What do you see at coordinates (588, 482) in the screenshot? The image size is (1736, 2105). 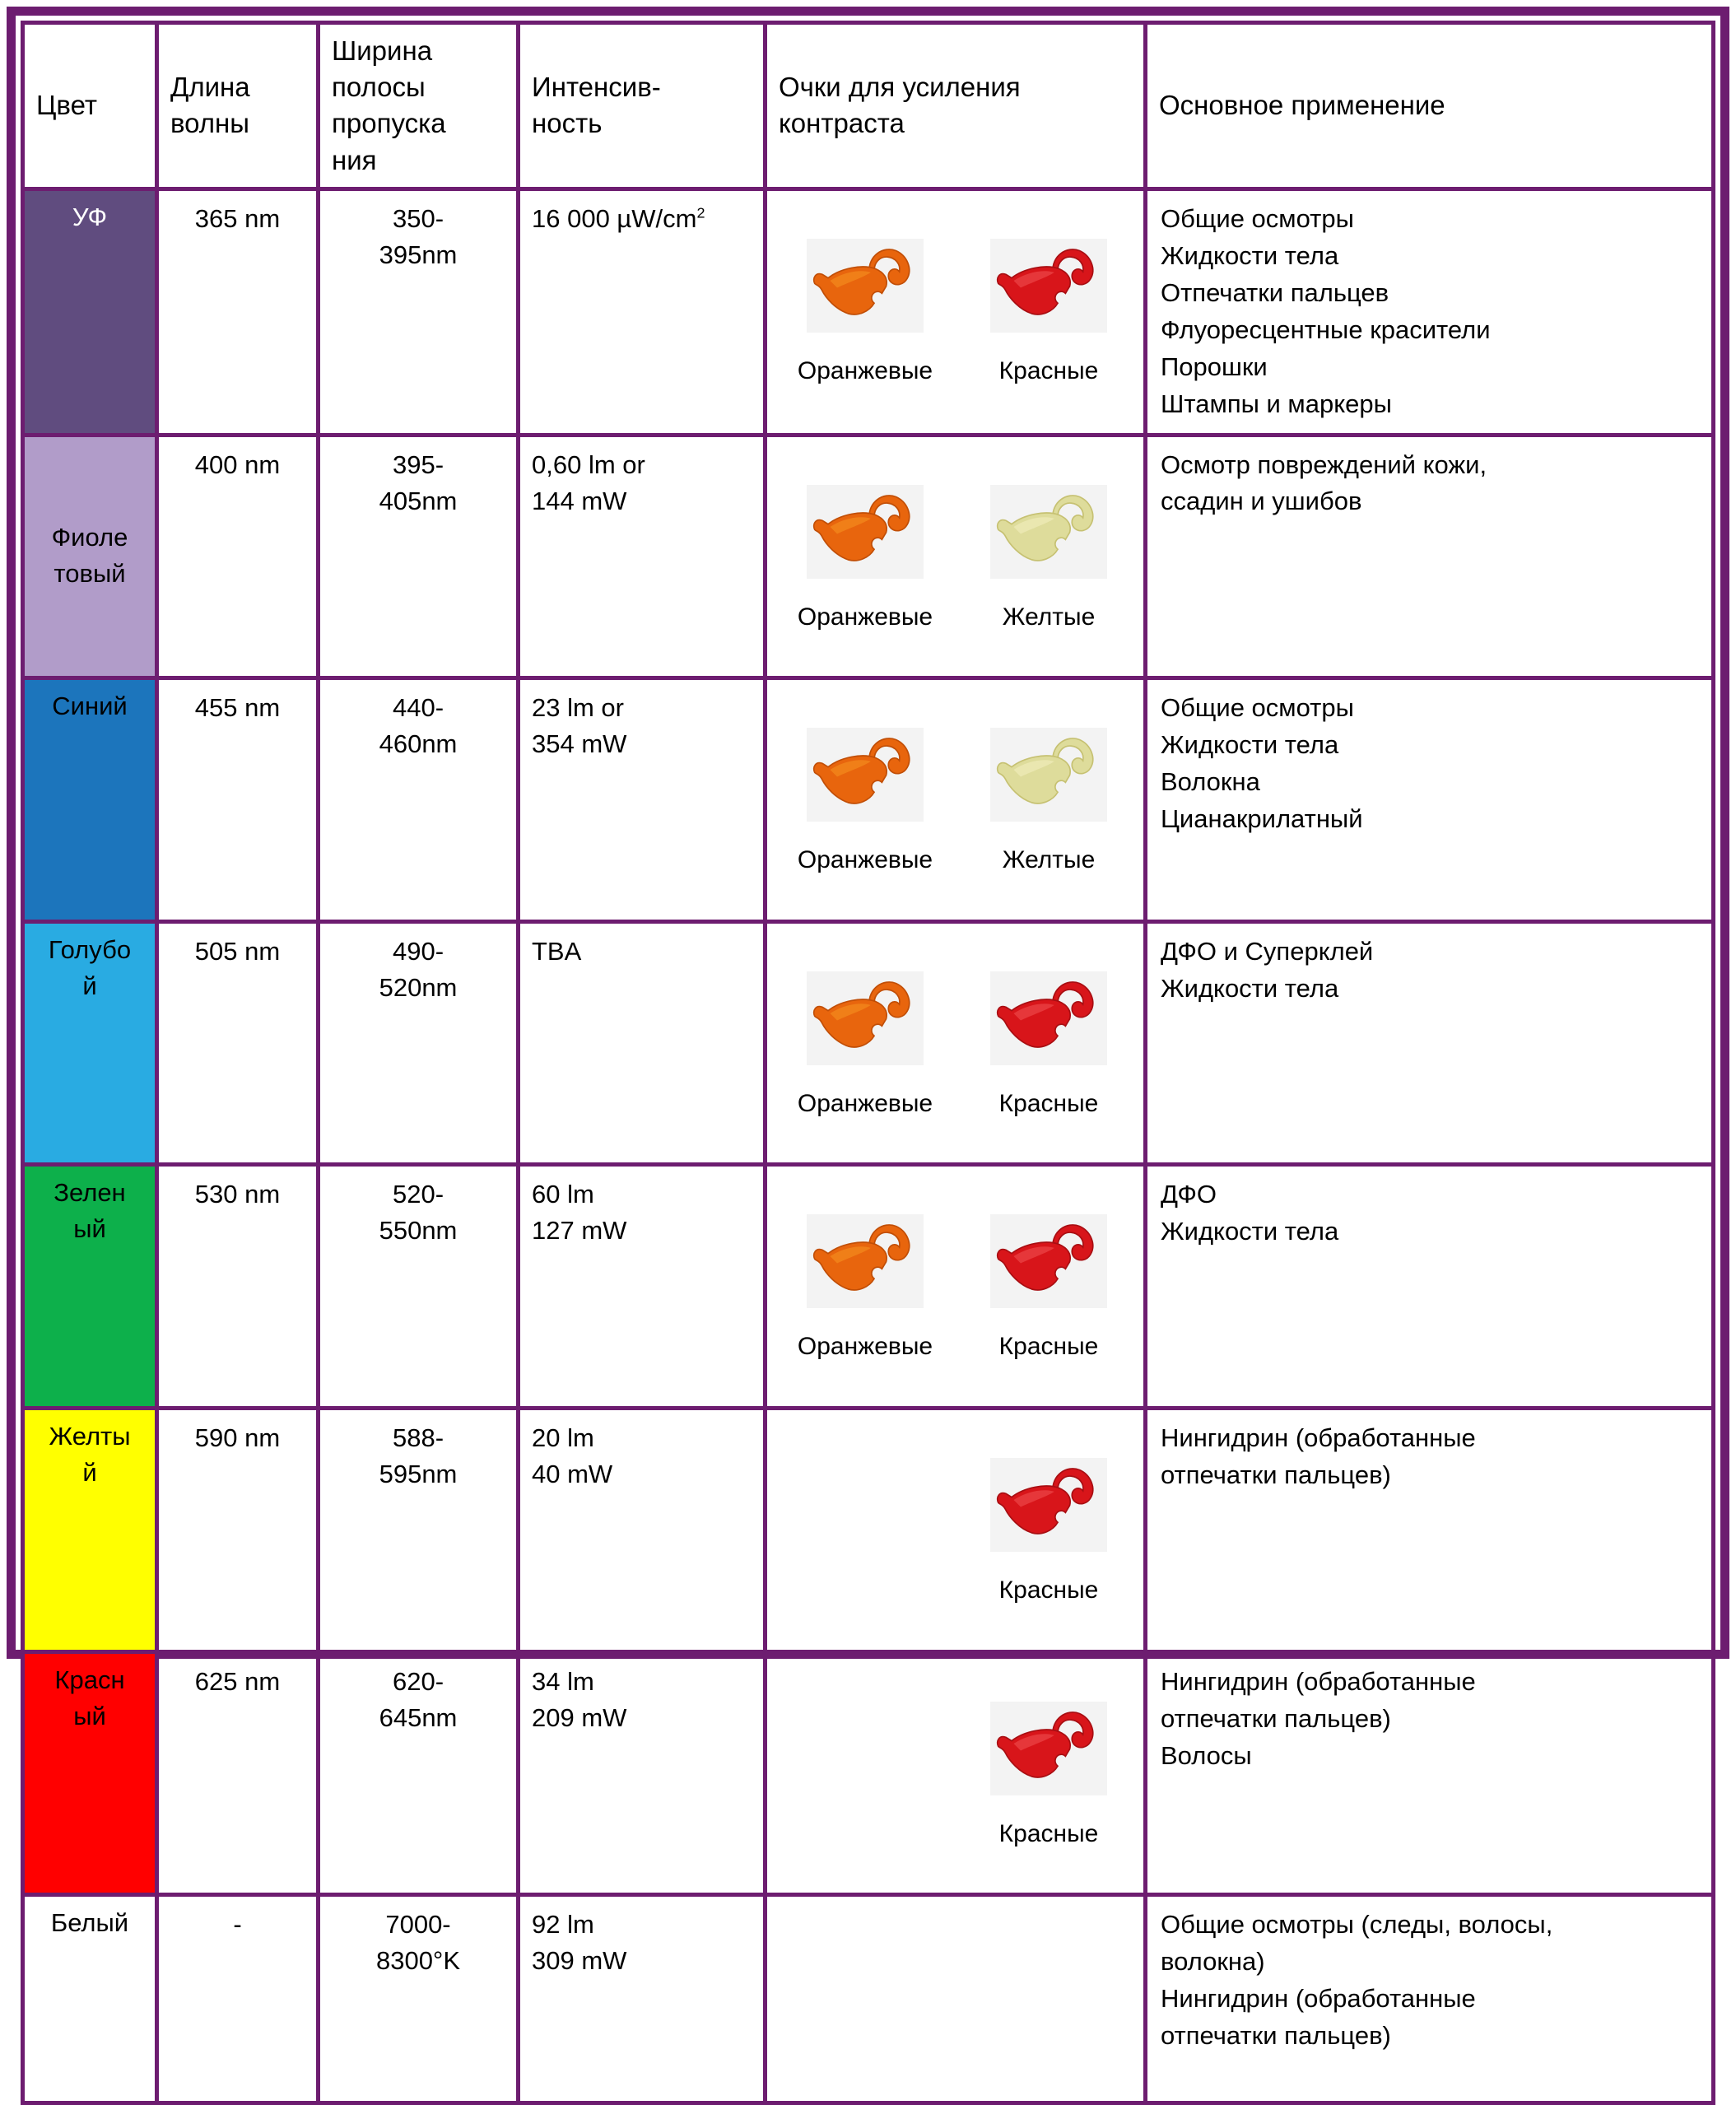 I see `intensity-value: 0,60 lm or 144 mW` at bounding box center [588, 482].